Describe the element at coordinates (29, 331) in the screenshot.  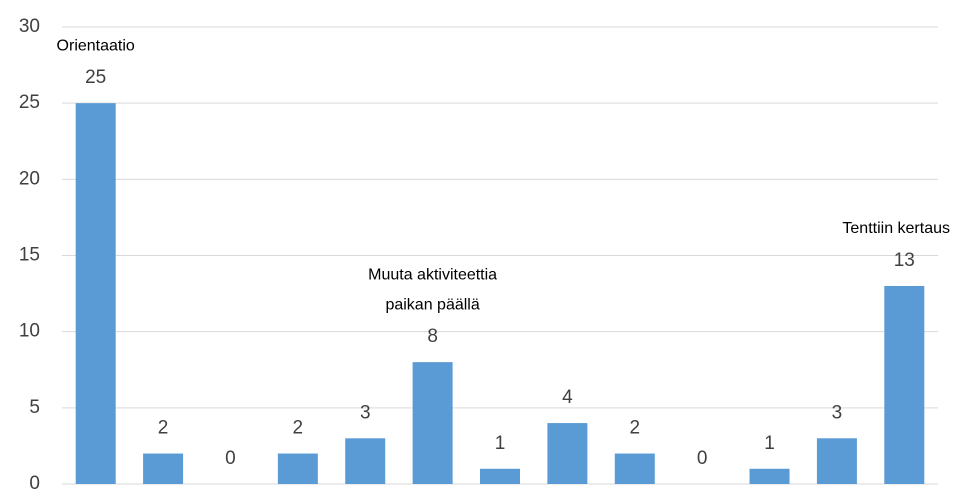
I see `y-tick-label: 10` at that location.